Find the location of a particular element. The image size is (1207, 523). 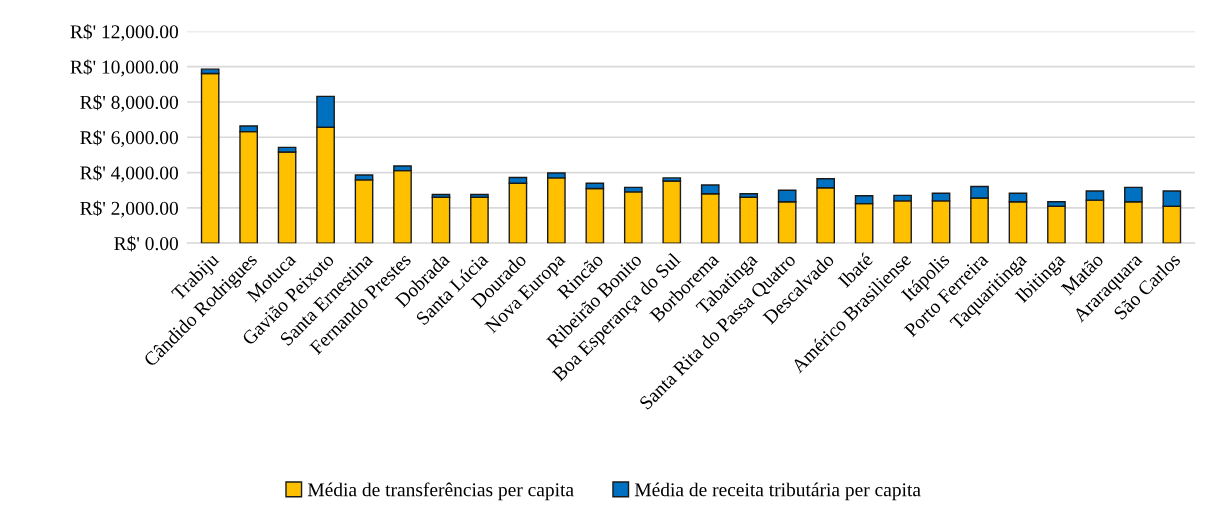

y-tick-label: R$' 12,000.00 is located at coordinates (124, 33).